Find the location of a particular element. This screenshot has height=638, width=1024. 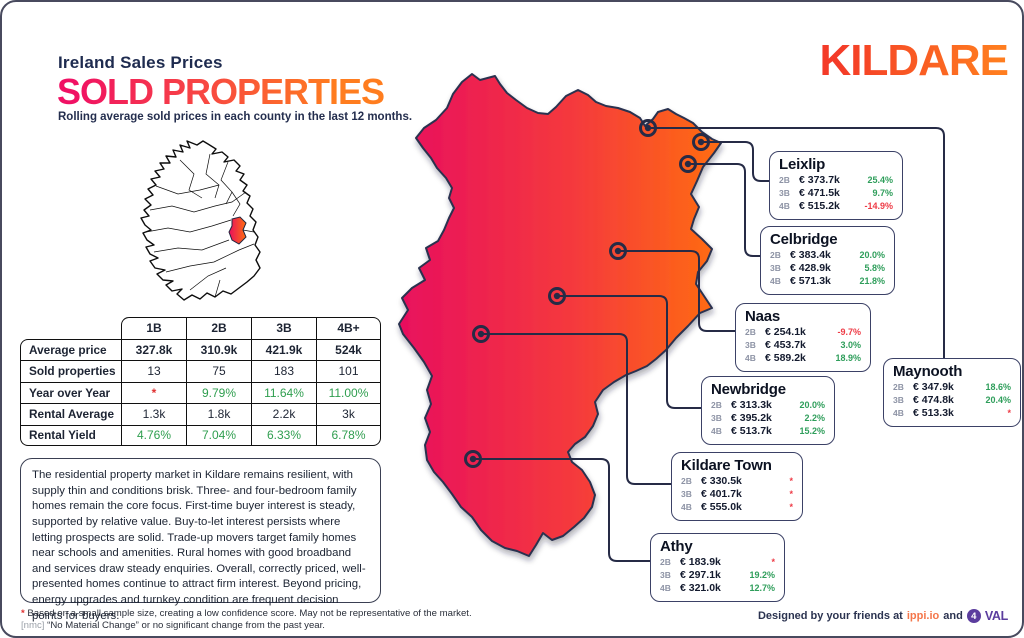

table-row-label: Year over Year is located at coordinates (70, 392).